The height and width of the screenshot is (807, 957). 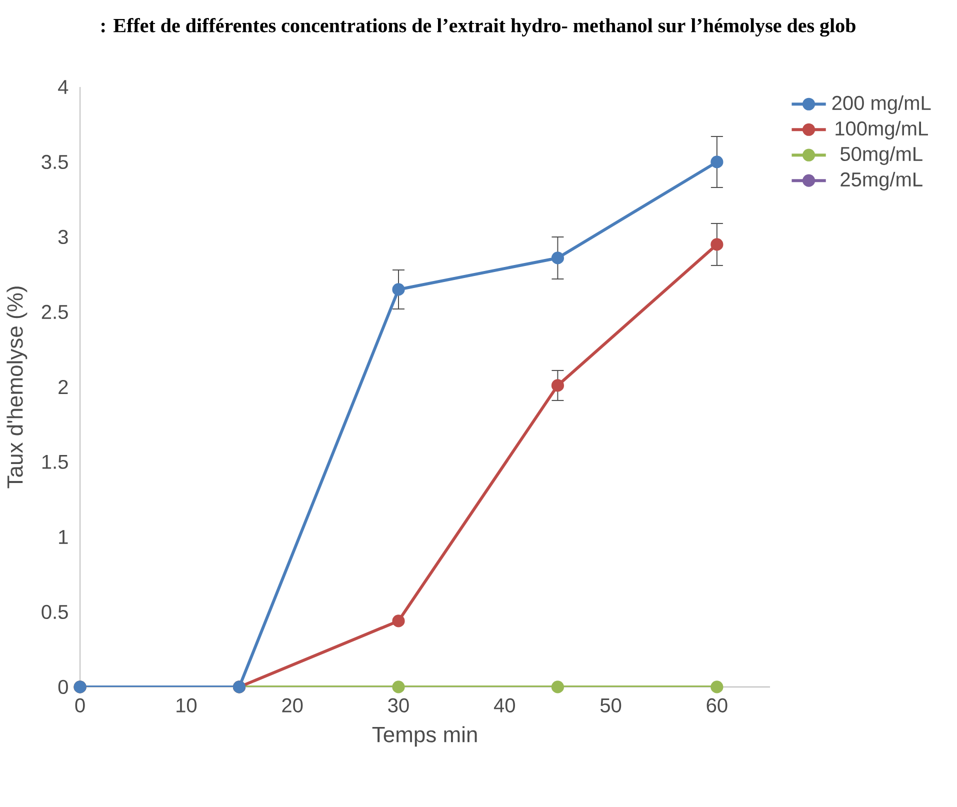 What do you see at coordinates (55, 461) in the screenshot?
I see `y-tick-label: 1.5` at bounding box center [55, 461].